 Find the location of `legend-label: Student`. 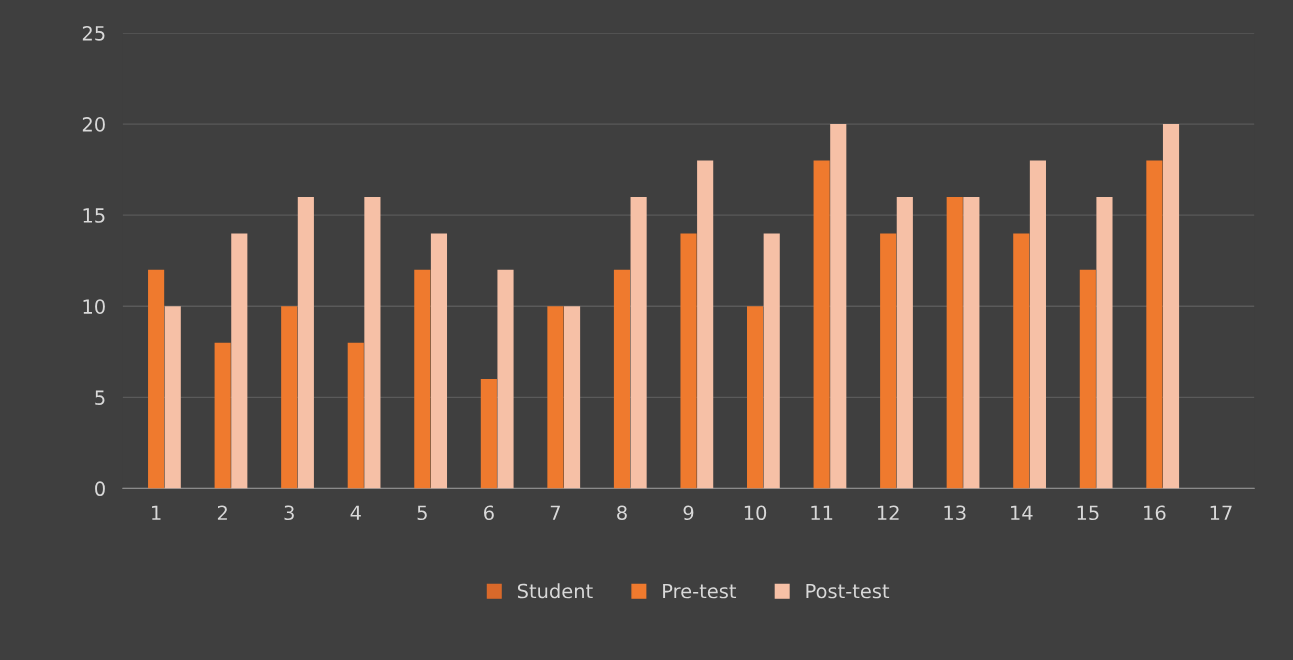

legend-label: Student is located at coordinates (555, 591).